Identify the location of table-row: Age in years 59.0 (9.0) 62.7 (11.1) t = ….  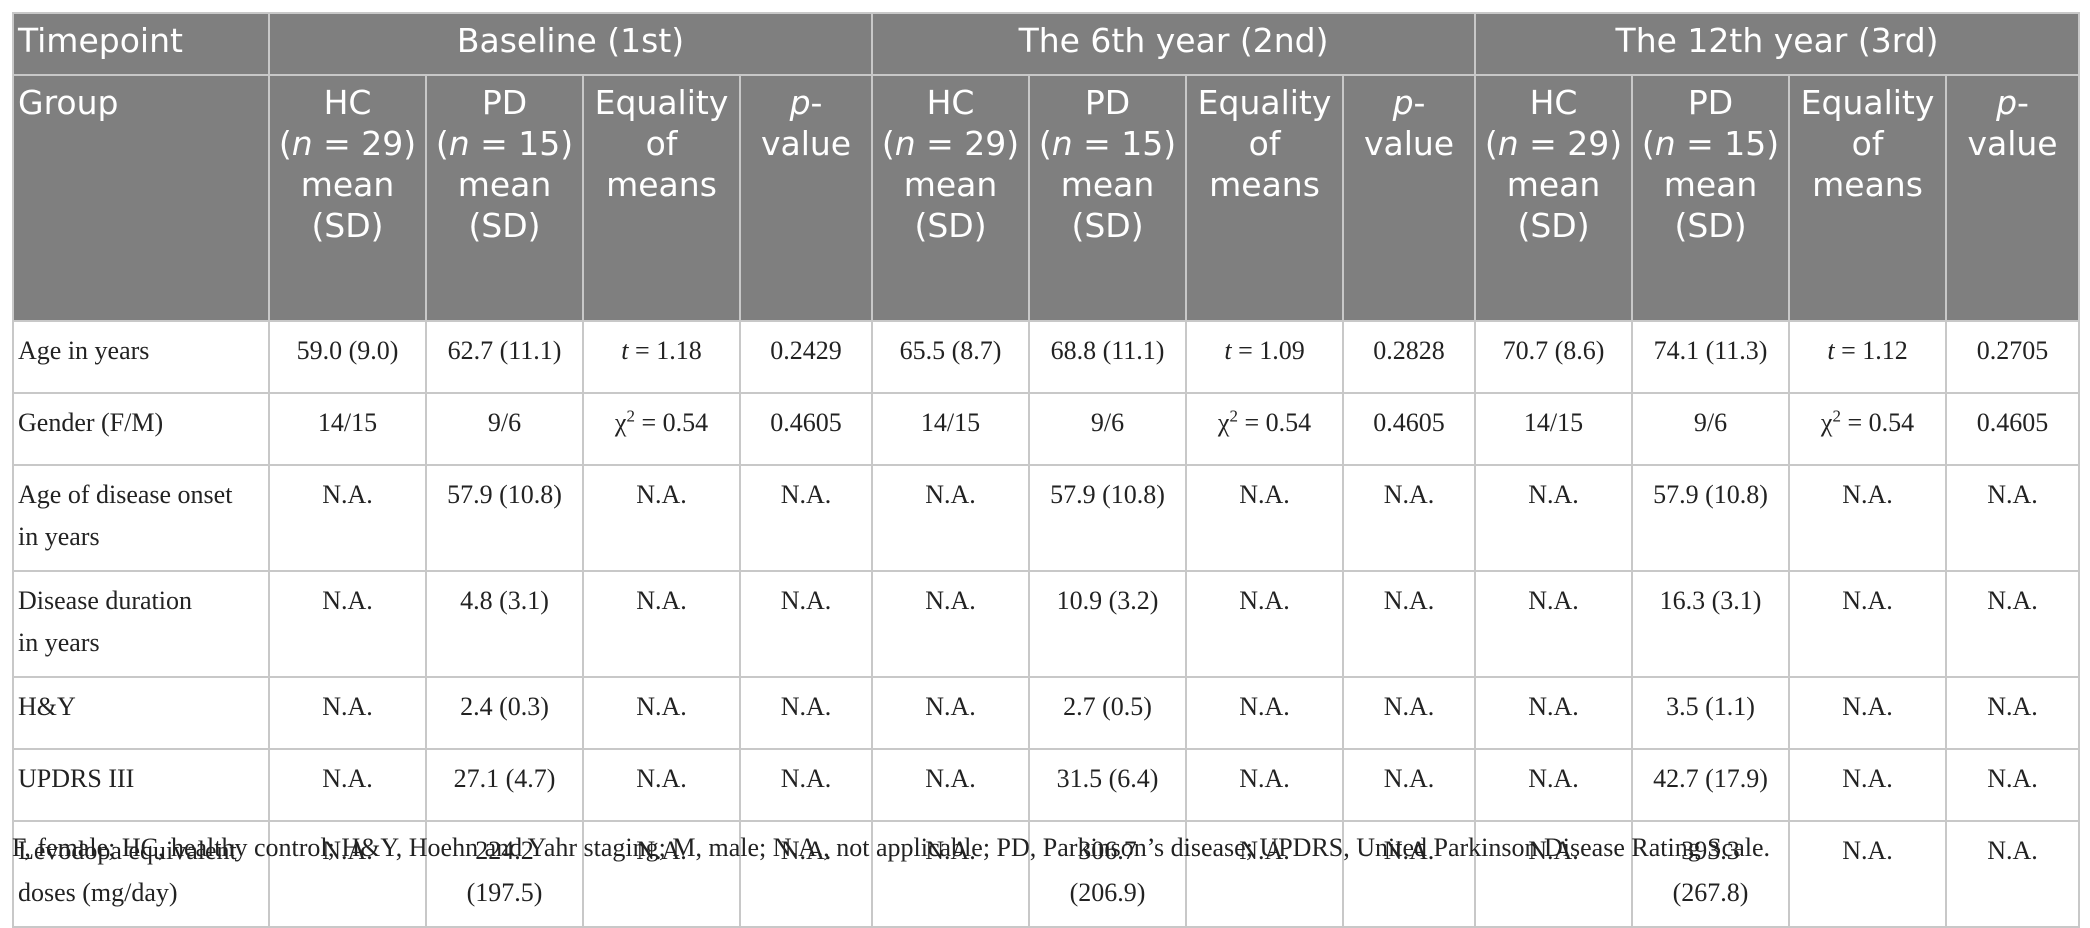
(1046, 357).